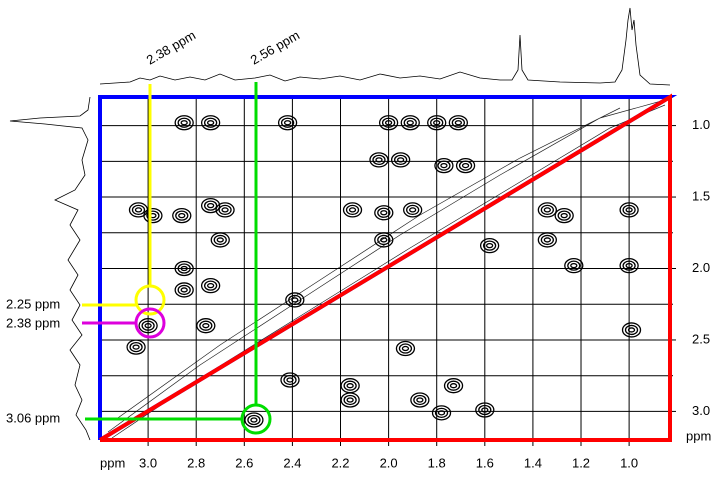  What do you see at coordinates (701, 124) in the screenshot?
I see `y-tick-label: 1.0` at bounding box center [701, 124].